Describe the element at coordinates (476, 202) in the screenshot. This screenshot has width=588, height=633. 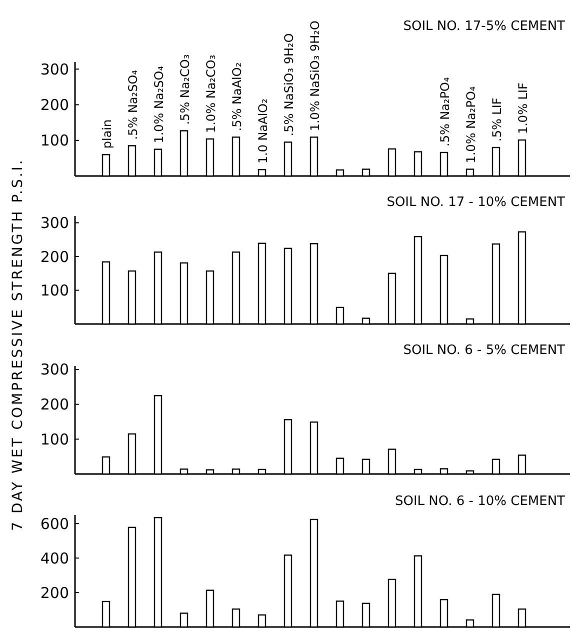
I see `chart-title: SOIL NO. 17 - 10% CEMENT` at that location.